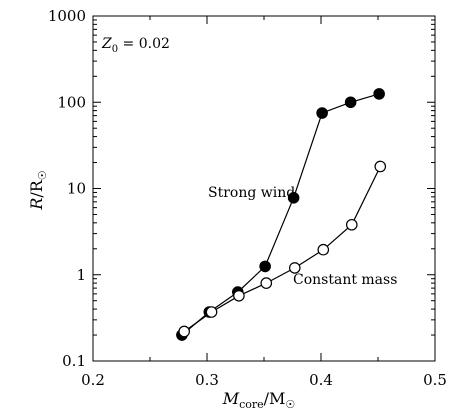  I want to click on y-tick-label: 10, so click(76, 189).